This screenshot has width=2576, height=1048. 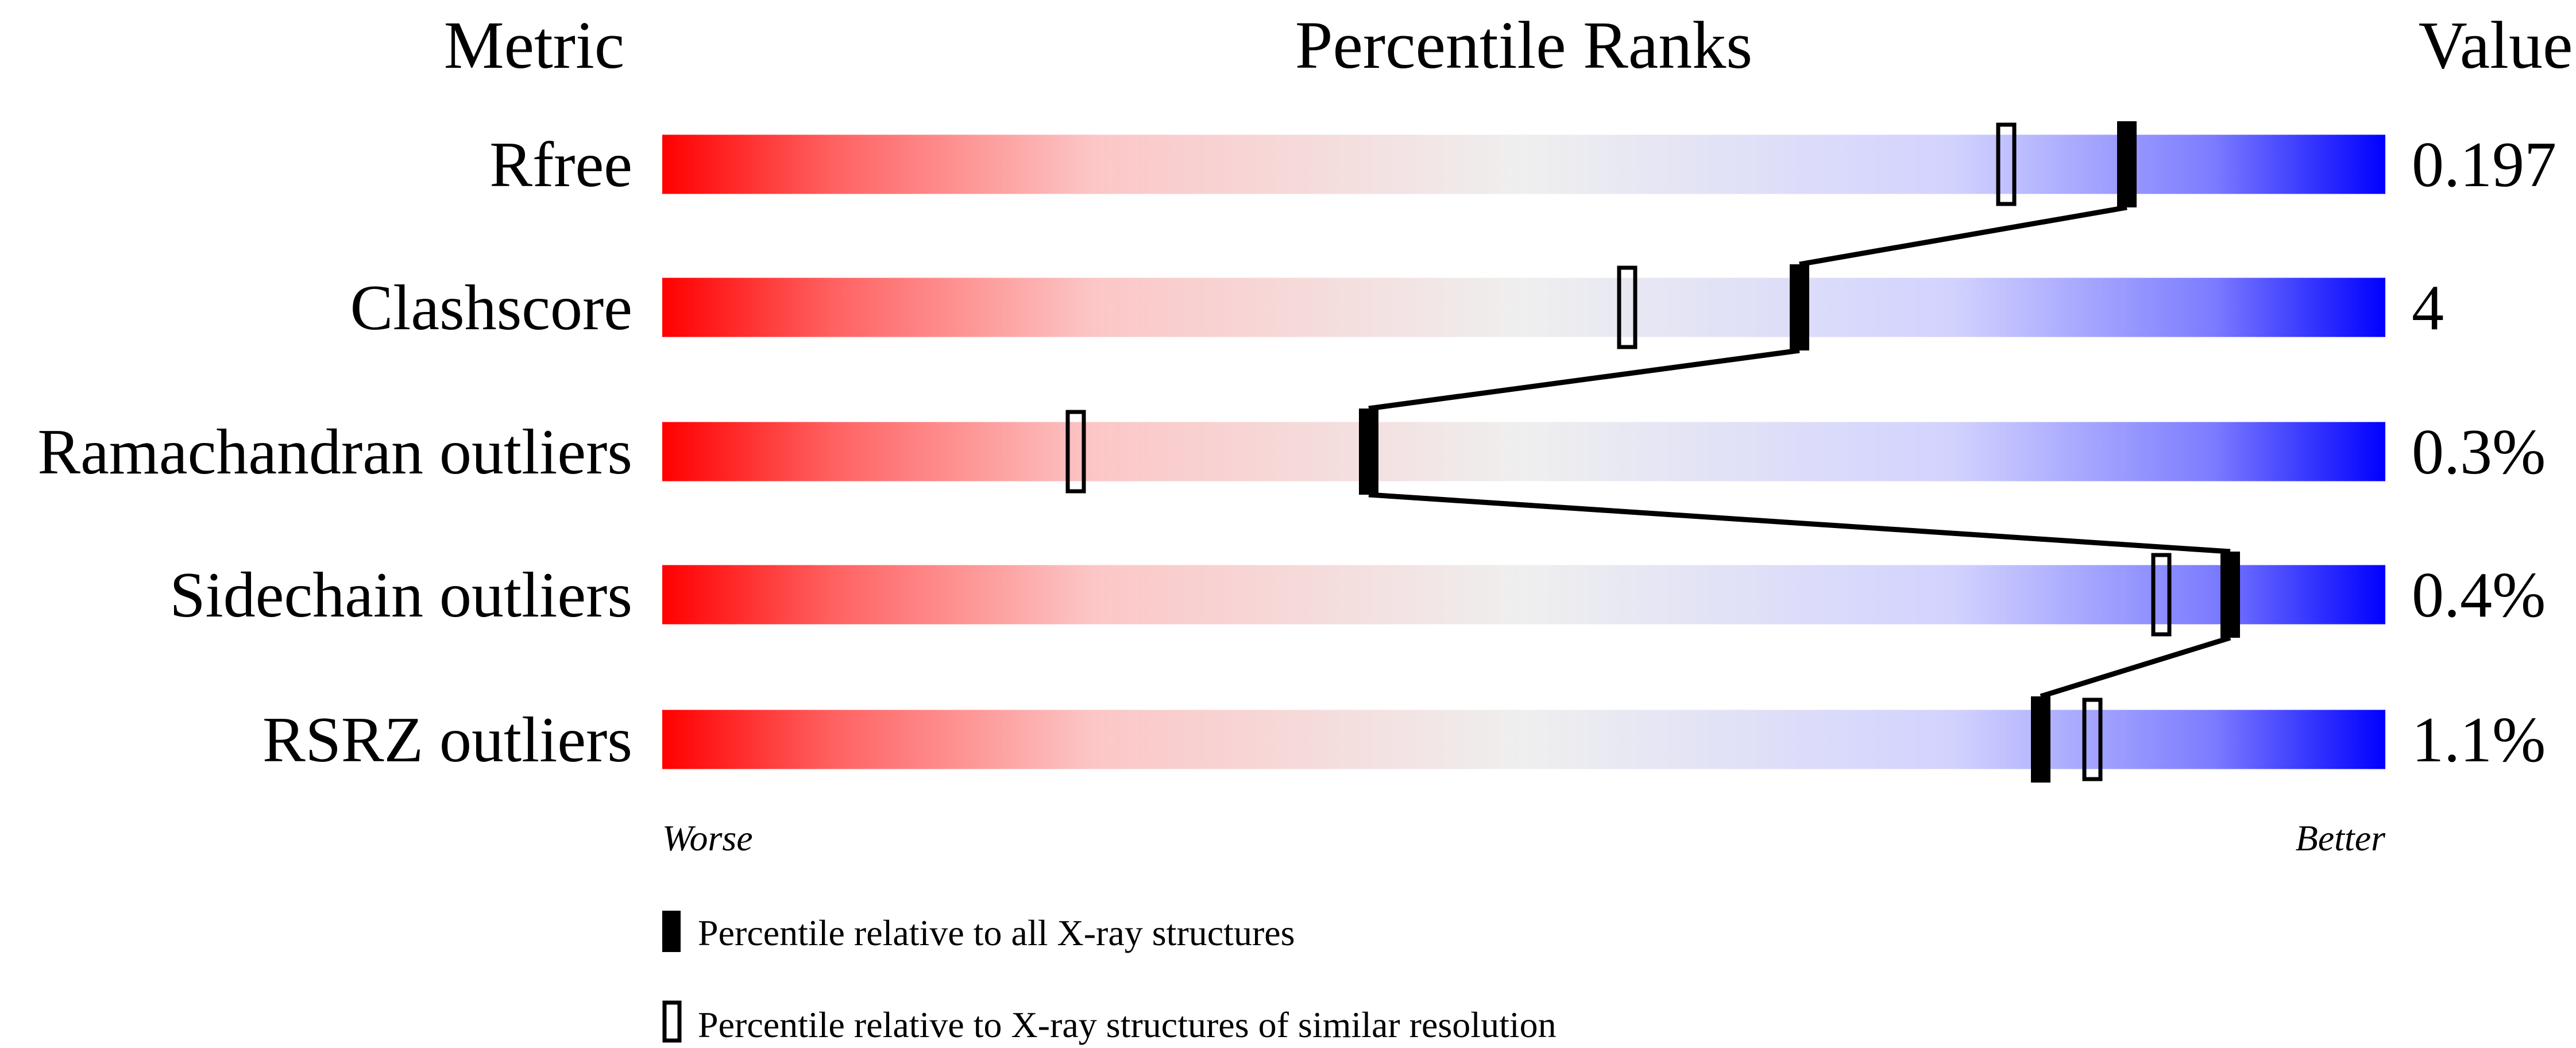 I want to click on metric-value: 1.1%, so click(x=2479, y=740).